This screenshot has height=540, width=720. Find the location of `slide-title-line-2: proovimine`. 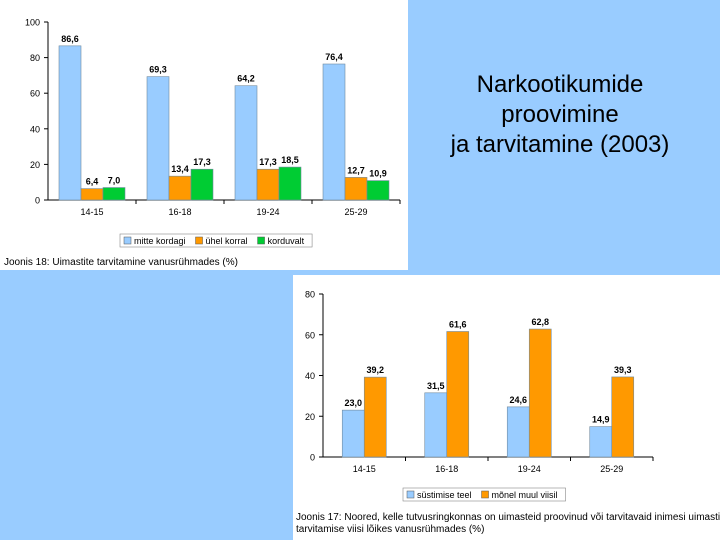

slide-title-line-2: proovimine is located at coordinates (560, 114).